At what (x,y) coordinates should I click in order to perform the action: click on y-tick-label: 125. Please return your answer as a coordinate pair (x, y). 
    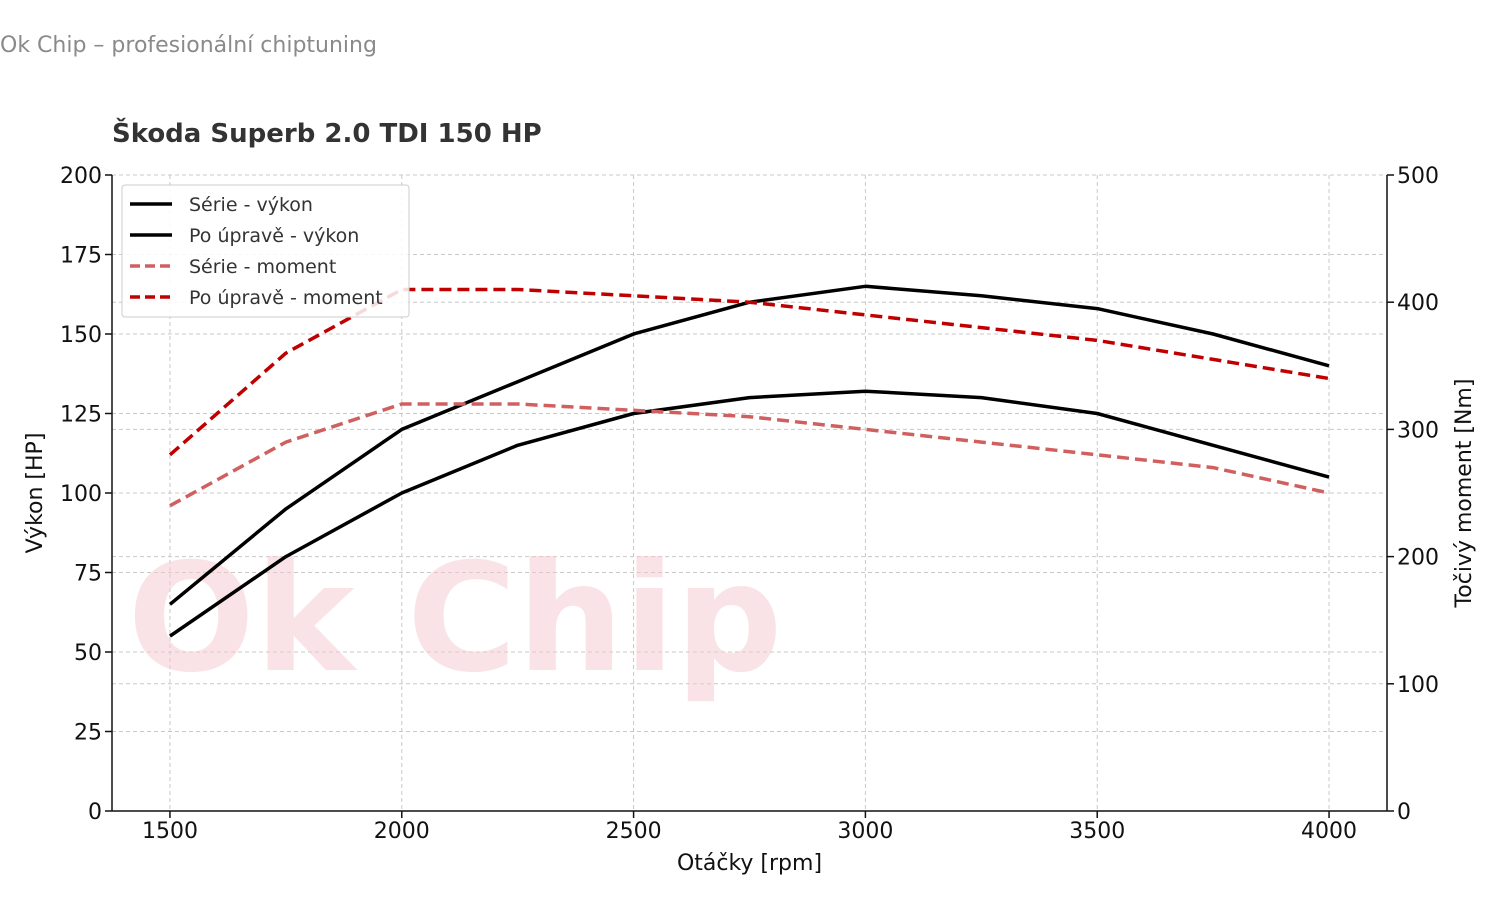
    Looking at the image, I should click on (81, 415).